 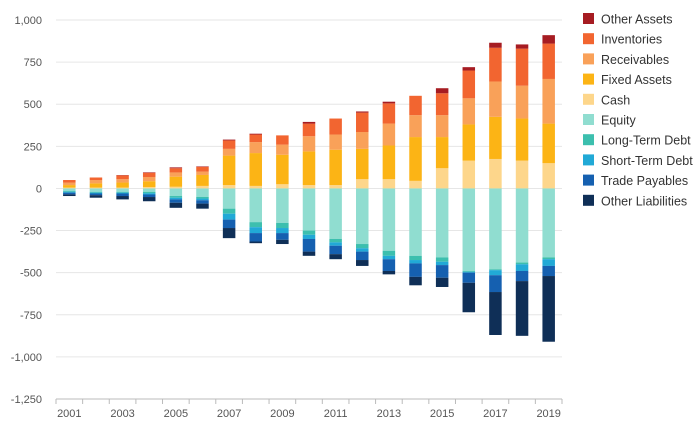 What do you see at coordinates (69, 414) in the screenshot?
I see `x-tick-label: 2001` at bounding box center [69, 414].